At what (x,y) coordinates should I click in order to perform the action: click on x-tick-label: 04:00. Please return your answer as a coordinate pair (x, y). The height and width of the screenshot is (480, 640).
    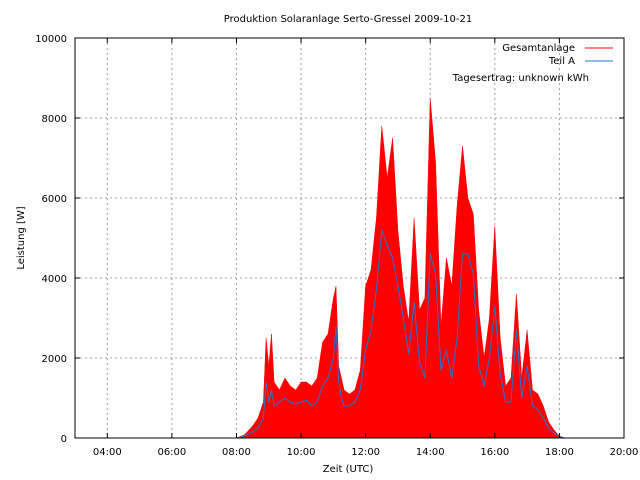
    Looking at the image, I should click on (107, 452).